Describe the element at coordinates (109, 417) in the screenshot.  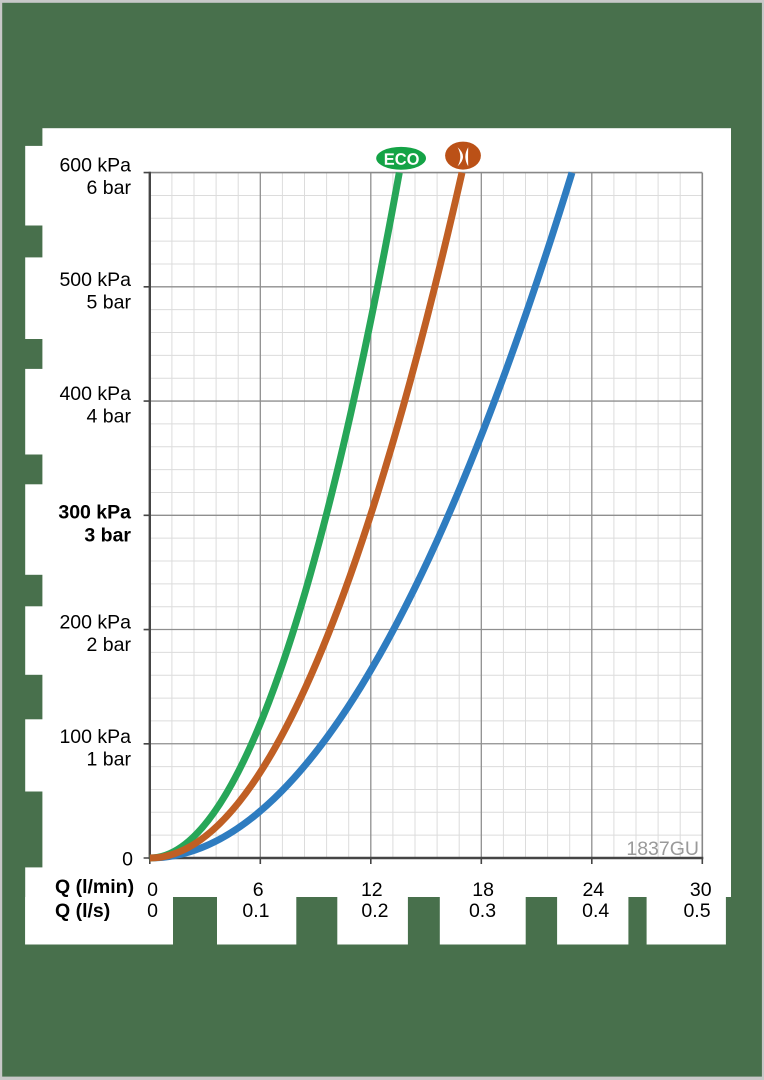
I see `svg-text: 4 bar` at that location.